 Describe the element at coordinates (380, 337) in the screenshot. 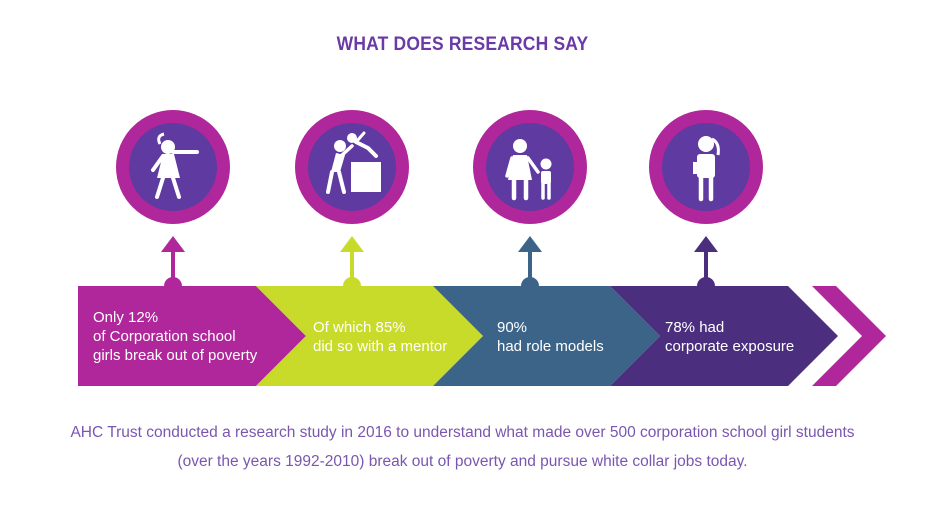

I see `stage-2-text: Of which 85% did so with a mentor` at that location.